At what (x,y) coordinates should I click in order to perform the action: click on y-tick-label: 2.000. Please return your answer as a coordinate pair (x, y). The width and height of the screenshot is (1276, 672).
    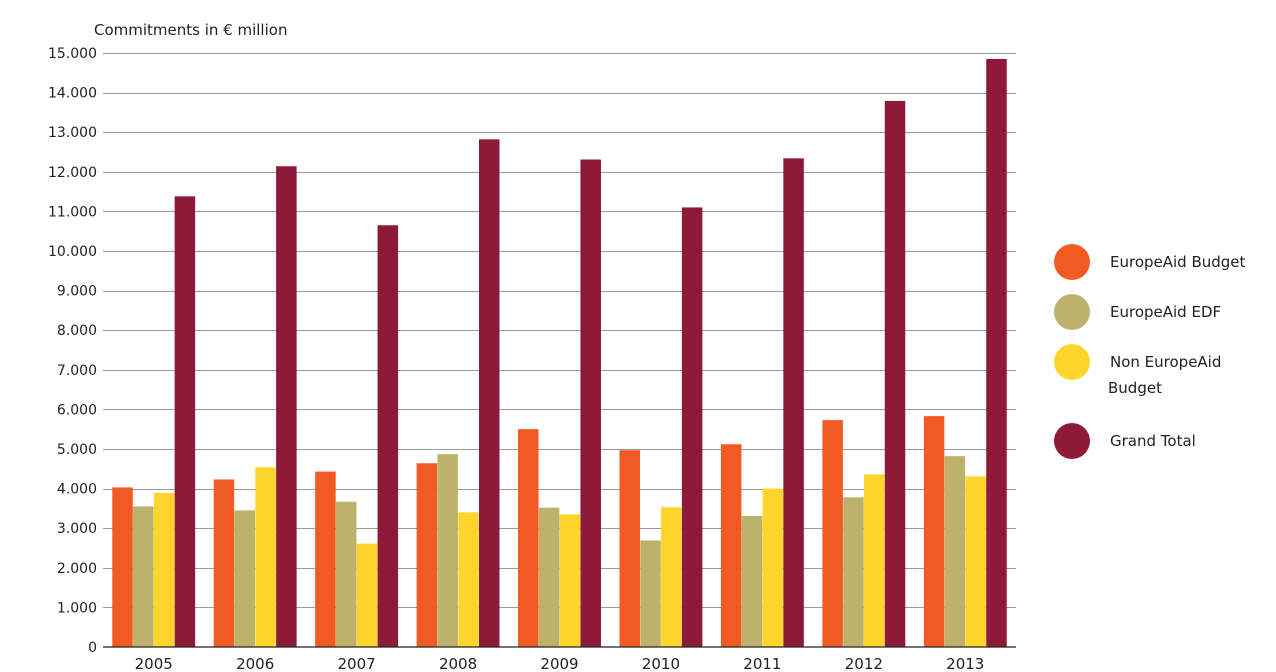
    Looking at the image, I should click on (77, 569).